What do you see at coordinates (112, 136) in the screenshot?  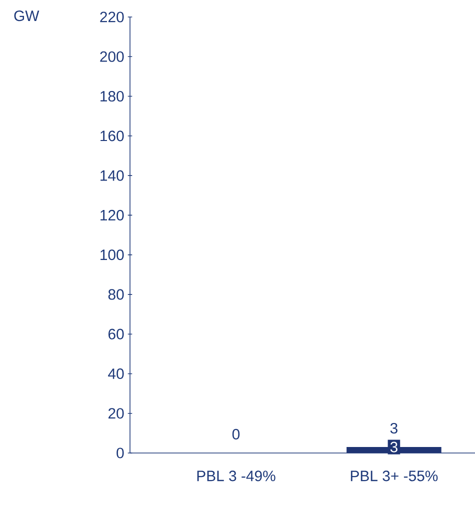 I see `y-tick-label: 160` at bounding box center [112, 136].